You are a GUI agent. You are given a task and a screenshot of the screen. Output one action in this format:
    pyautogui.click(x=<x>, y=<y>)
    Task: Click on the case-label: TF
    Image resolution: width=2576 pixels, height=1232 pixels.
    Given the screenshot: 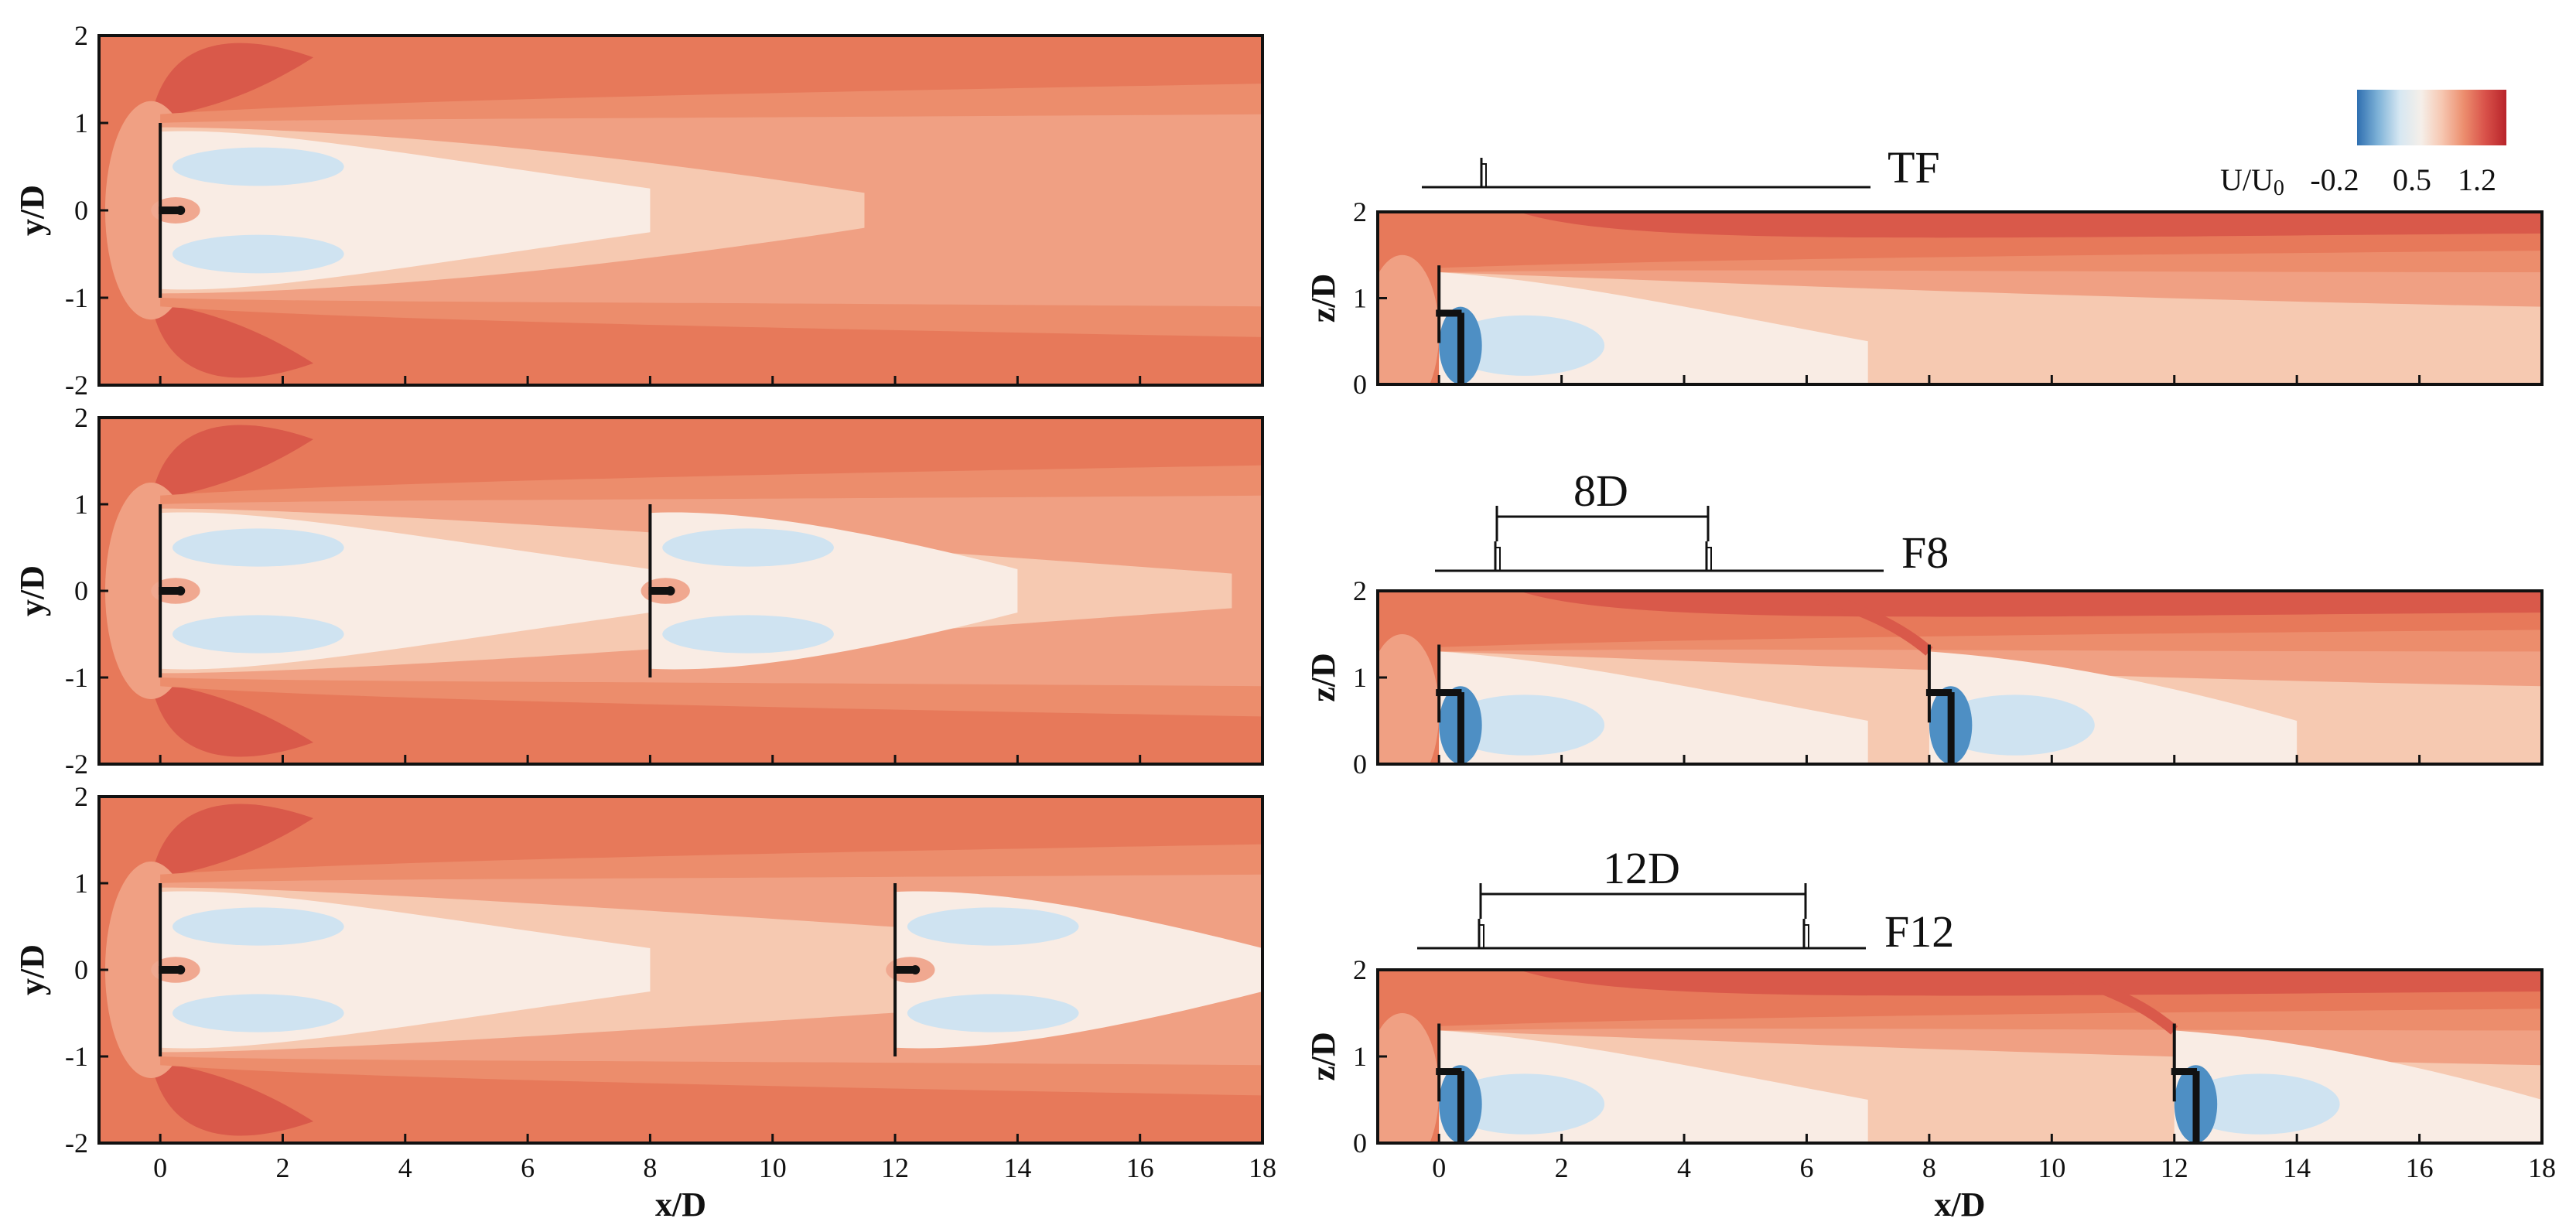 What is the action you would take?
    pyautogui.click(x=1914, y=167)
    